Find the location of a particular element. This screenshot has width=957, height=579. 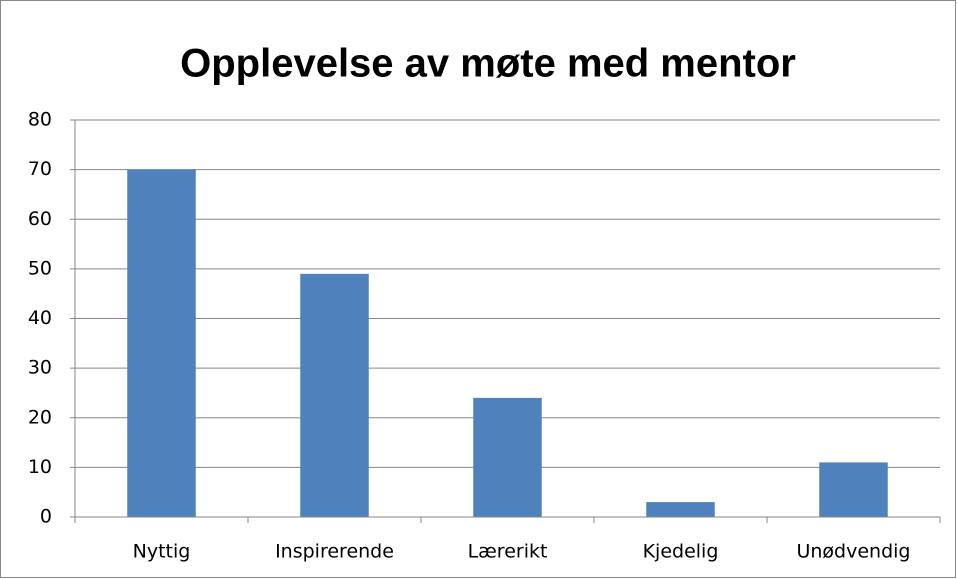

y-tick-label: 10 is located at coordinates (40, 467).